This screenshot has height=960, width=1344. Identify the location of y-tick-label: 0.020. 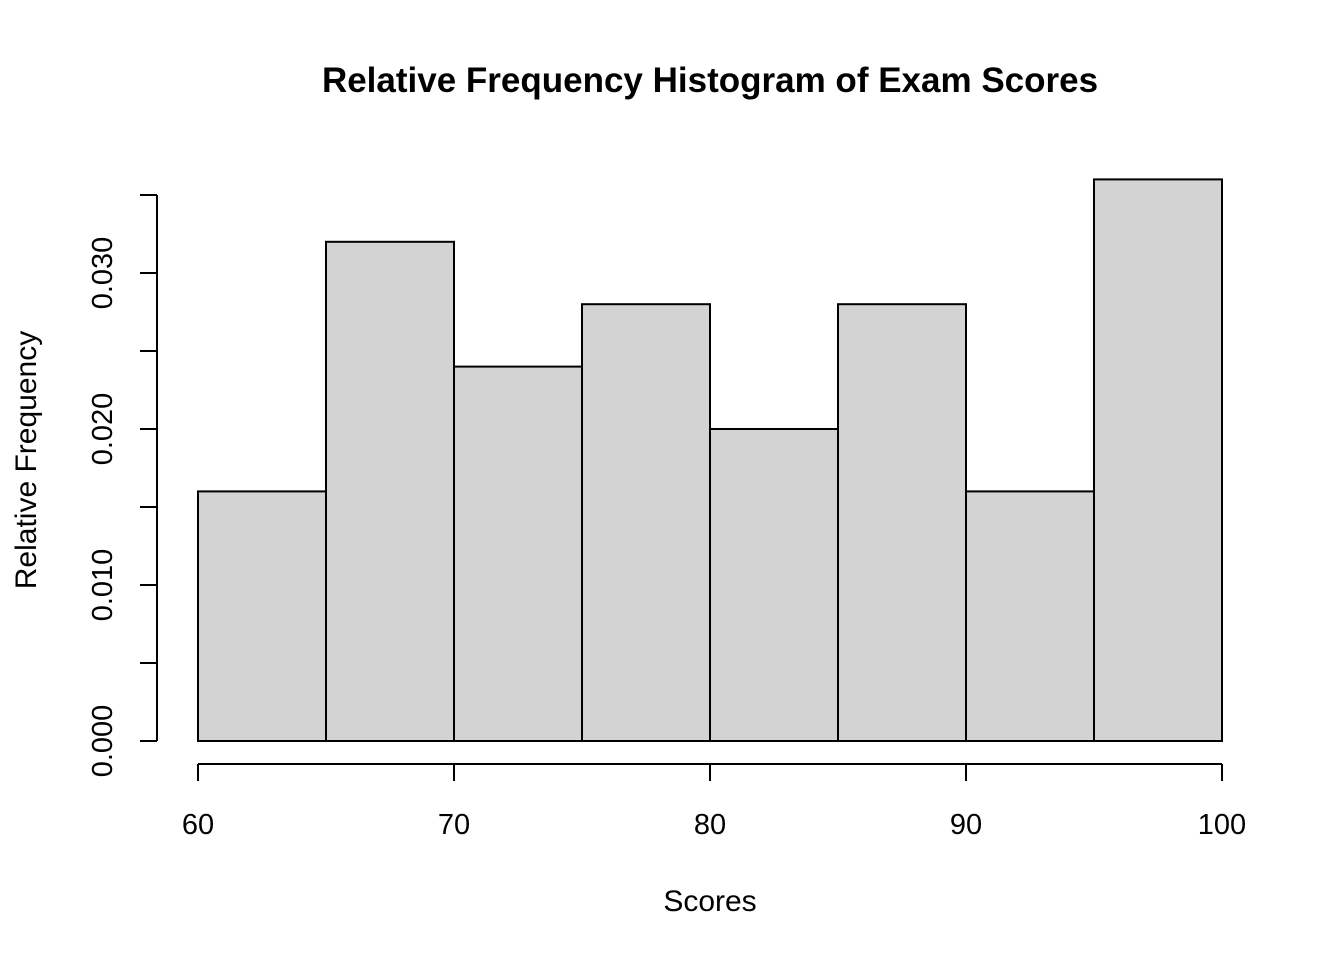
(103, 429).